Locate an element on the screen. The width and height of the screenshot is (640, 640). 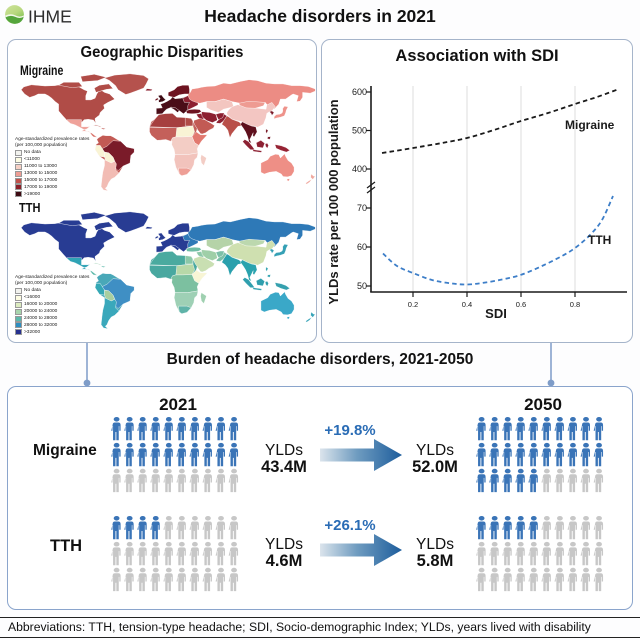
svg-text: SDI is located at coordinates (496, 313).